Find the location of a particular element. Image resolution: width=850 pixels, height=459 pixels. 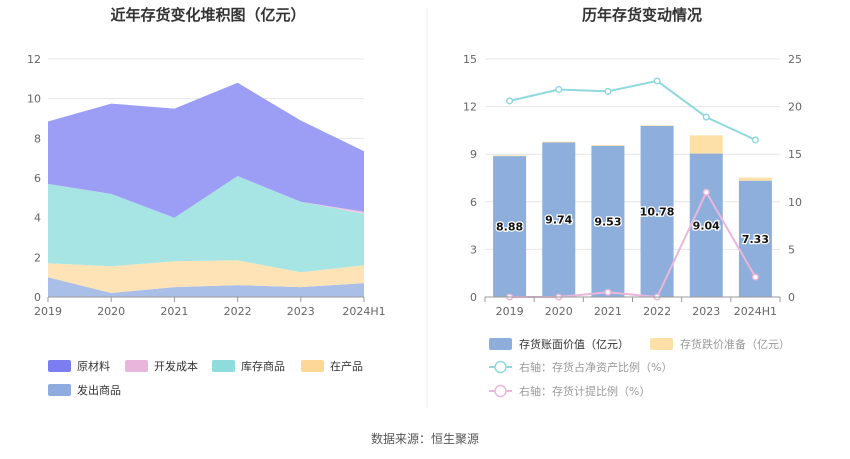

right-legend-bar-item: 存货账面价值（亿元） is located at coordinates (559, 344).